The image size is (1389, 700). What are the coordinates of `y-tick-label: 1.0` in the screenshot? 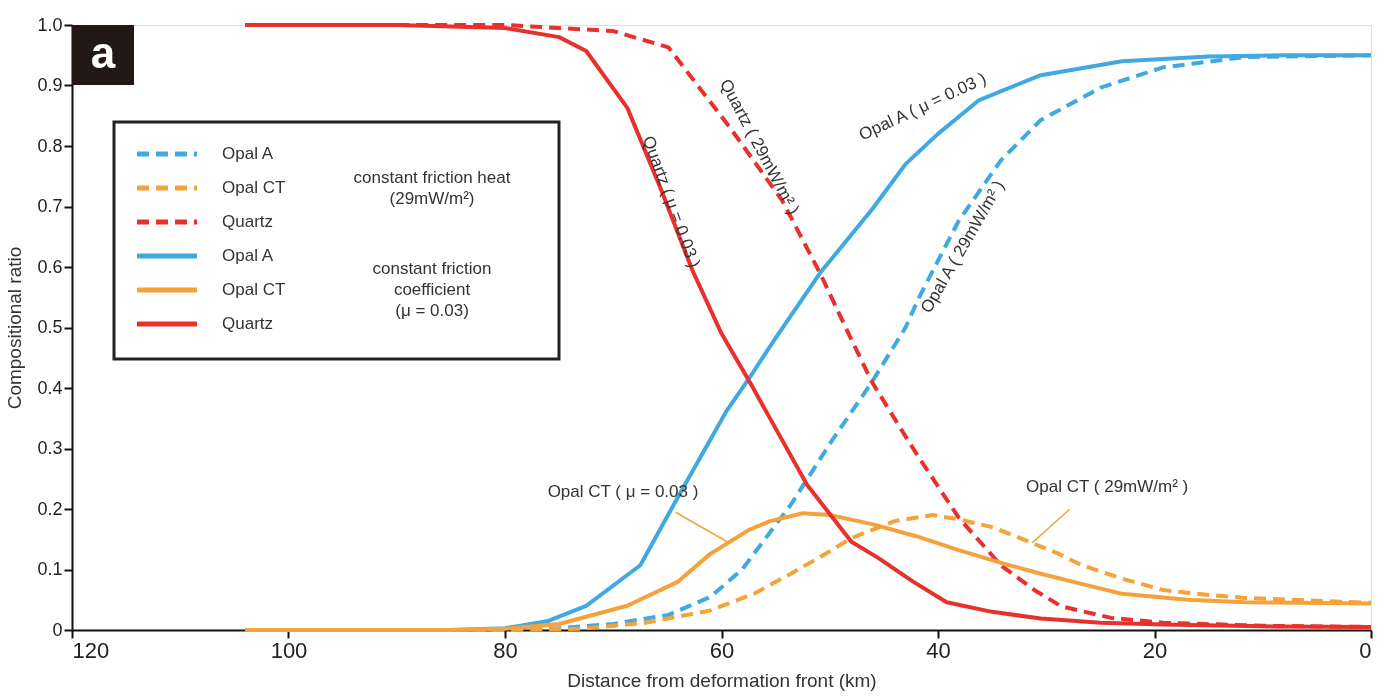 It's located at (50, 24).